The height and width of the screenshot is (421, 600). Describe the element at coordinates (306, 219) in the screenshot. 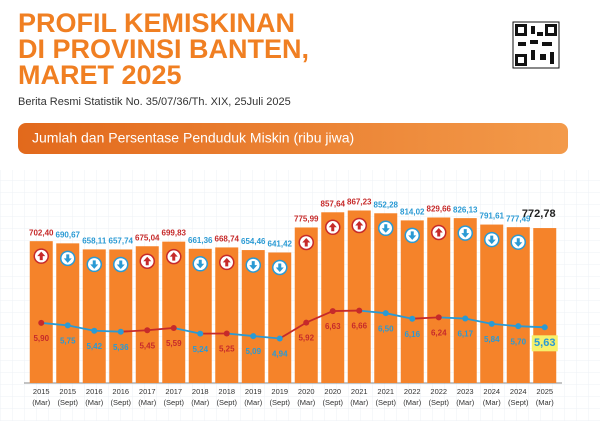

I see `bar-value-label: 775,99` at that location.